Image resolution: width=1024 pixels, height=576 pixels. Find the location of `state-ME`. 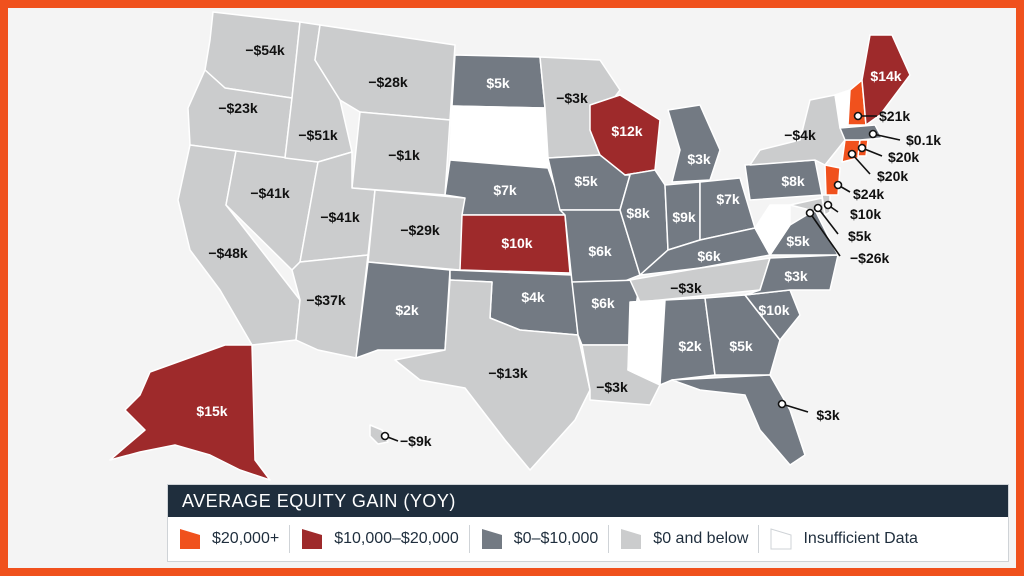

state-ME is located at coordinates (886, 80).